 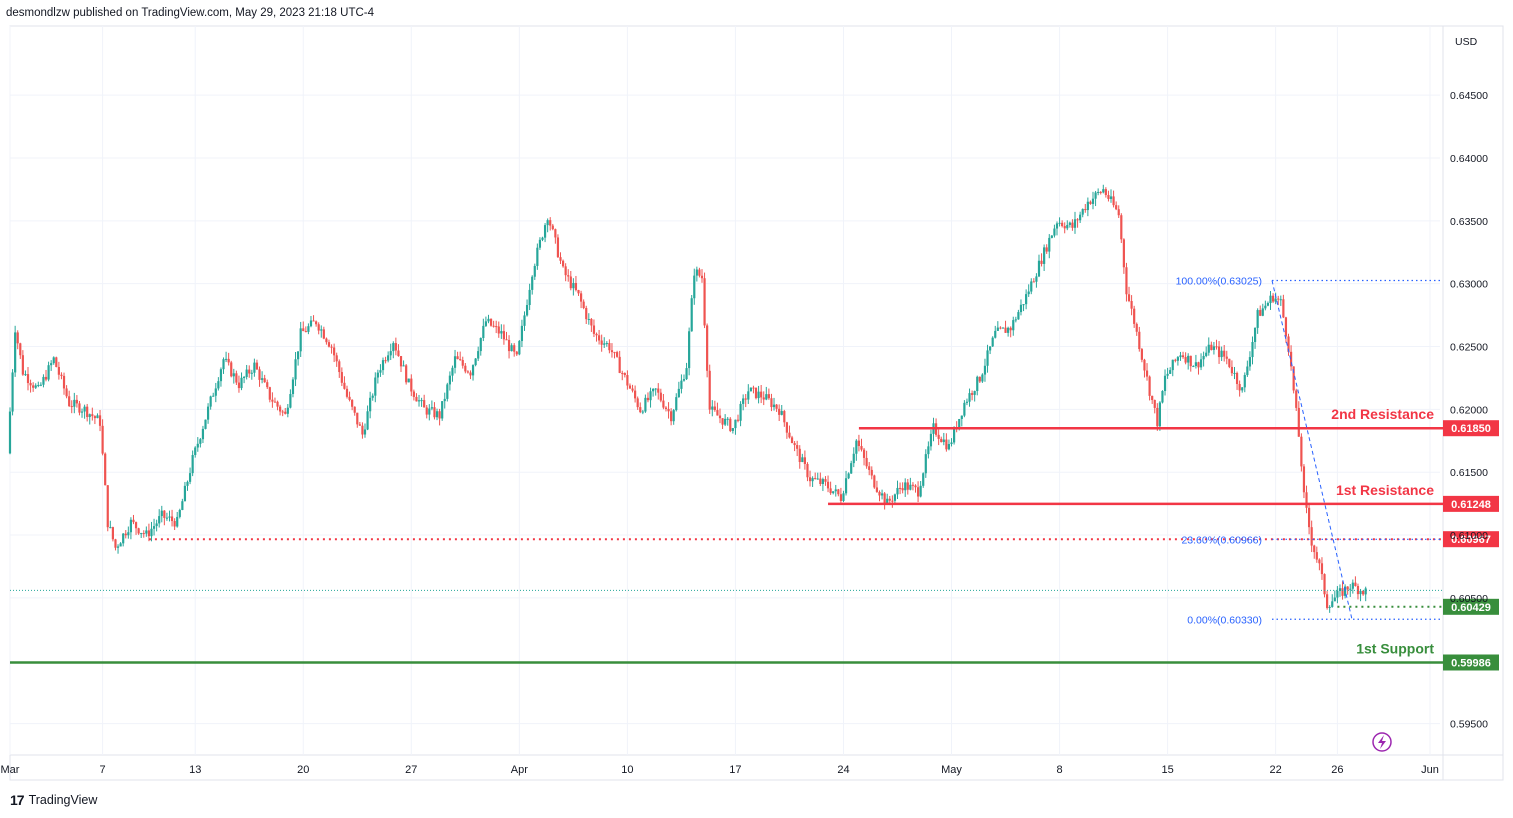 What do you see at coordinates (1219, 282) in the screenshot?
I see `fib-level-label: 100.00%(0.63025)` at bounding box center [1219, 282].